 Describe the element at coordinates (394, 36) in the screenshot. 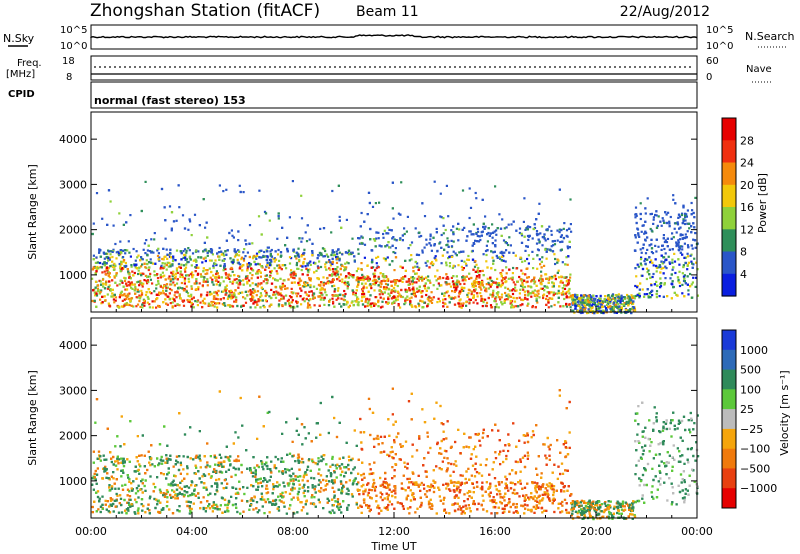

I see `nsky-path` at that location.